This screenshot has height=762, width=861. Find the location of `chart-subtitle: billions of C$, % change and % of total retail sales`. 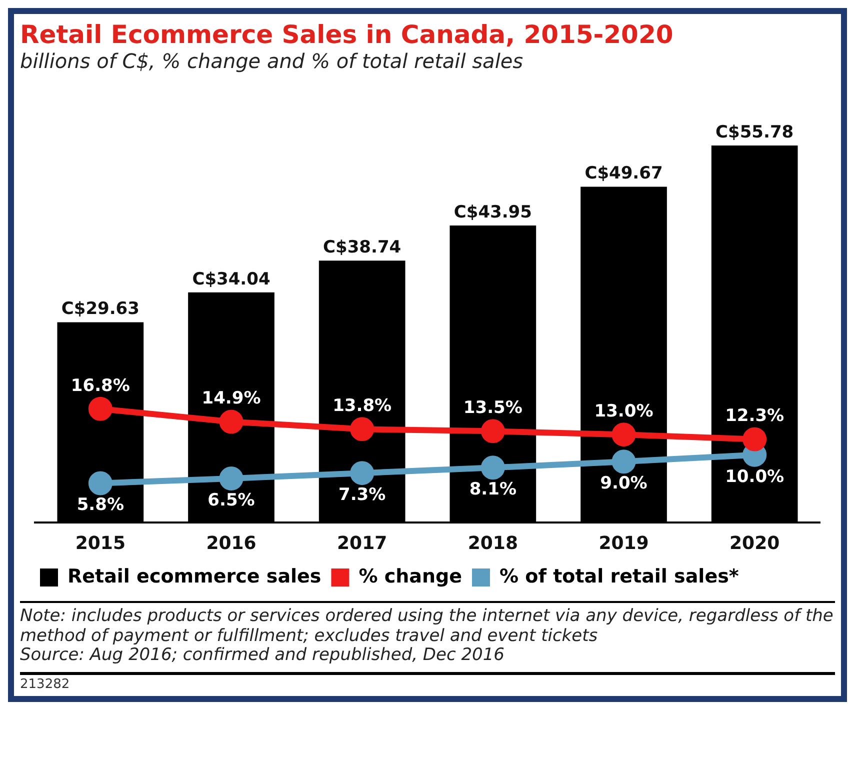

chart-subtitle: billions of C$, % change and % of total retail sales is located at coordinates (272, 61).